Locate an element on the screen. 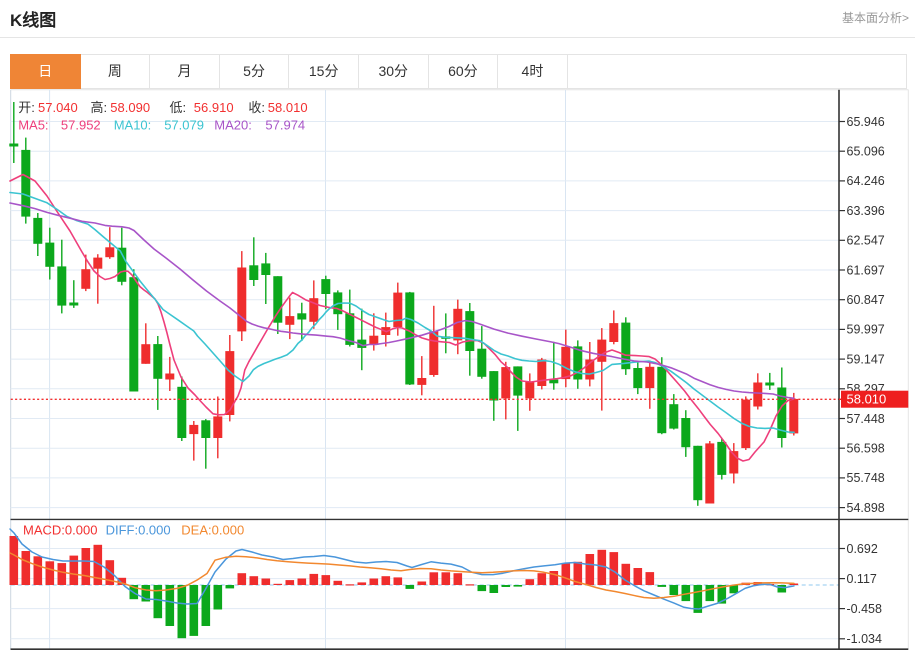 This screenshot has width=915, height=651. svg-text: 57.974 is located at coordinates (285, 124).